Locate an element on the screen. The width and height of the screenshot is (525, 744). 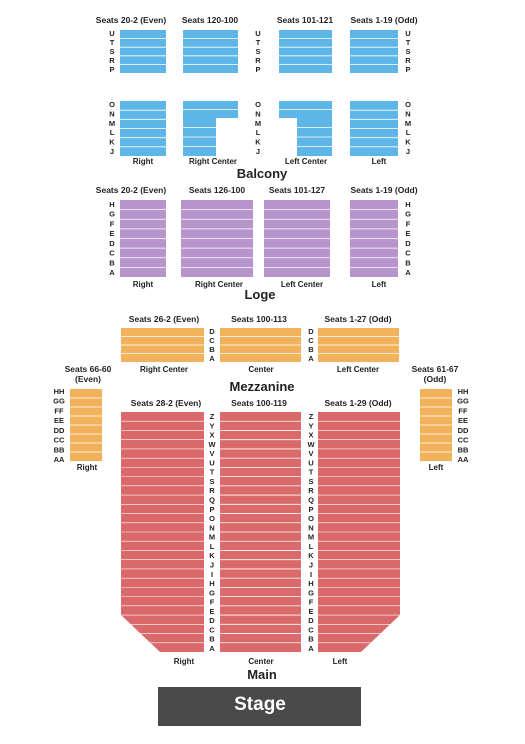
loge-row-label-right-B: B is located at coordinates (408, 262).